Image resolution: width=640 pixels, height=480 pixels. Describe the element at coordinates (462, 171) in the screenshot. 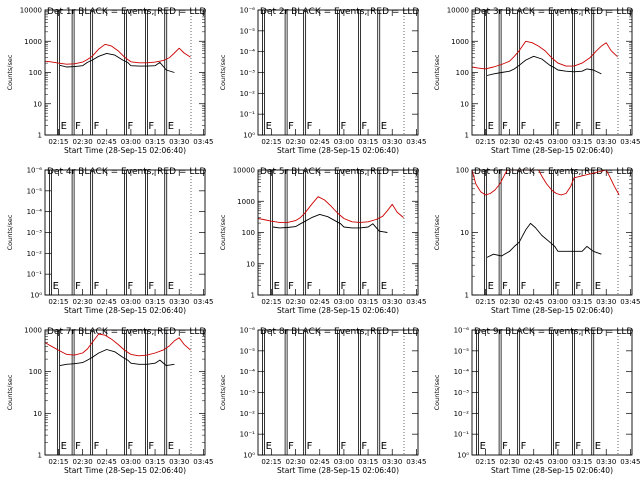

I see `y-tick-label: 100` at that location.